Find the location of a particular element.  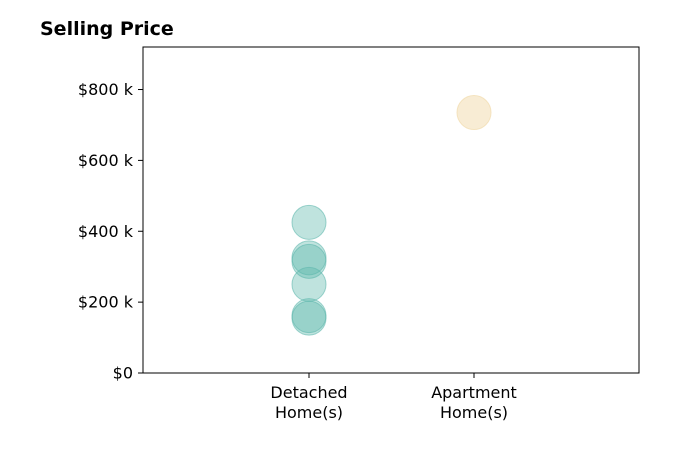

chart-title: Selling Price is located at coordinates (107, 29).